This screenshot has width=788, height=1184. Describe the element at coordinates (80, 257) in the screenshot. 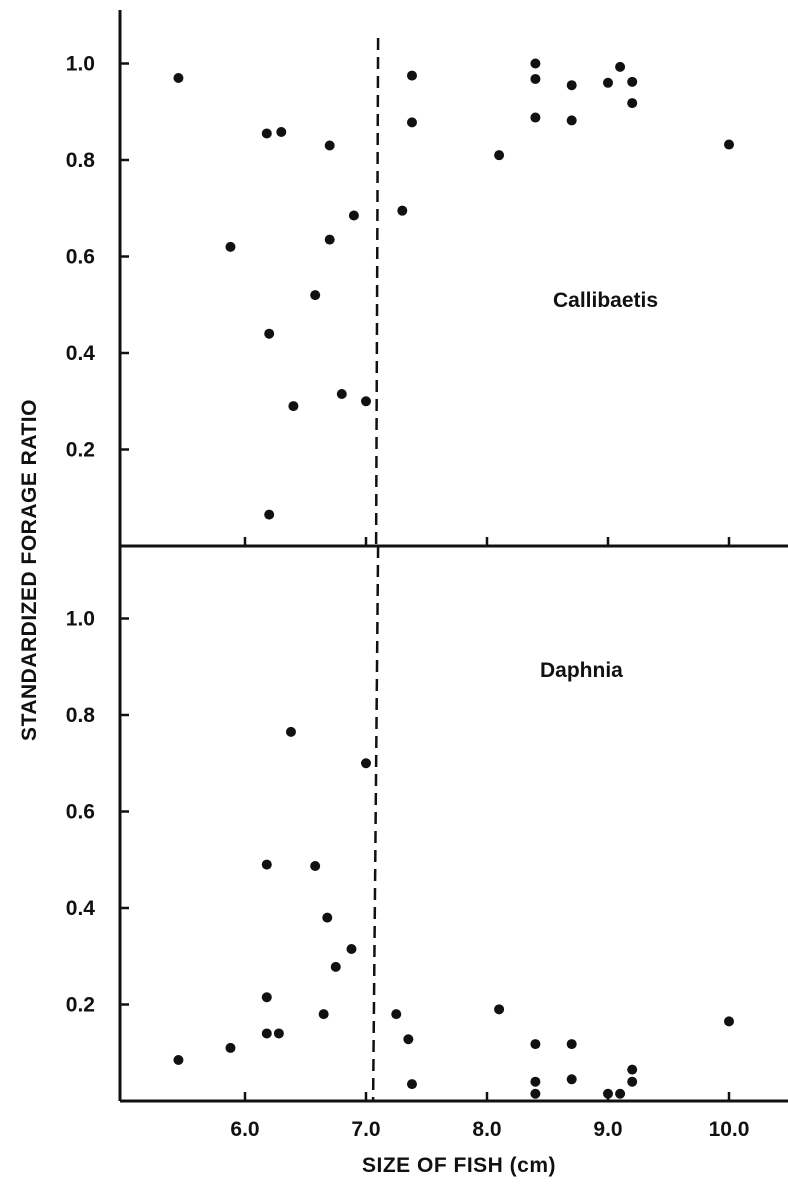

I see `top-y-tick-label: 0.6` at that location.